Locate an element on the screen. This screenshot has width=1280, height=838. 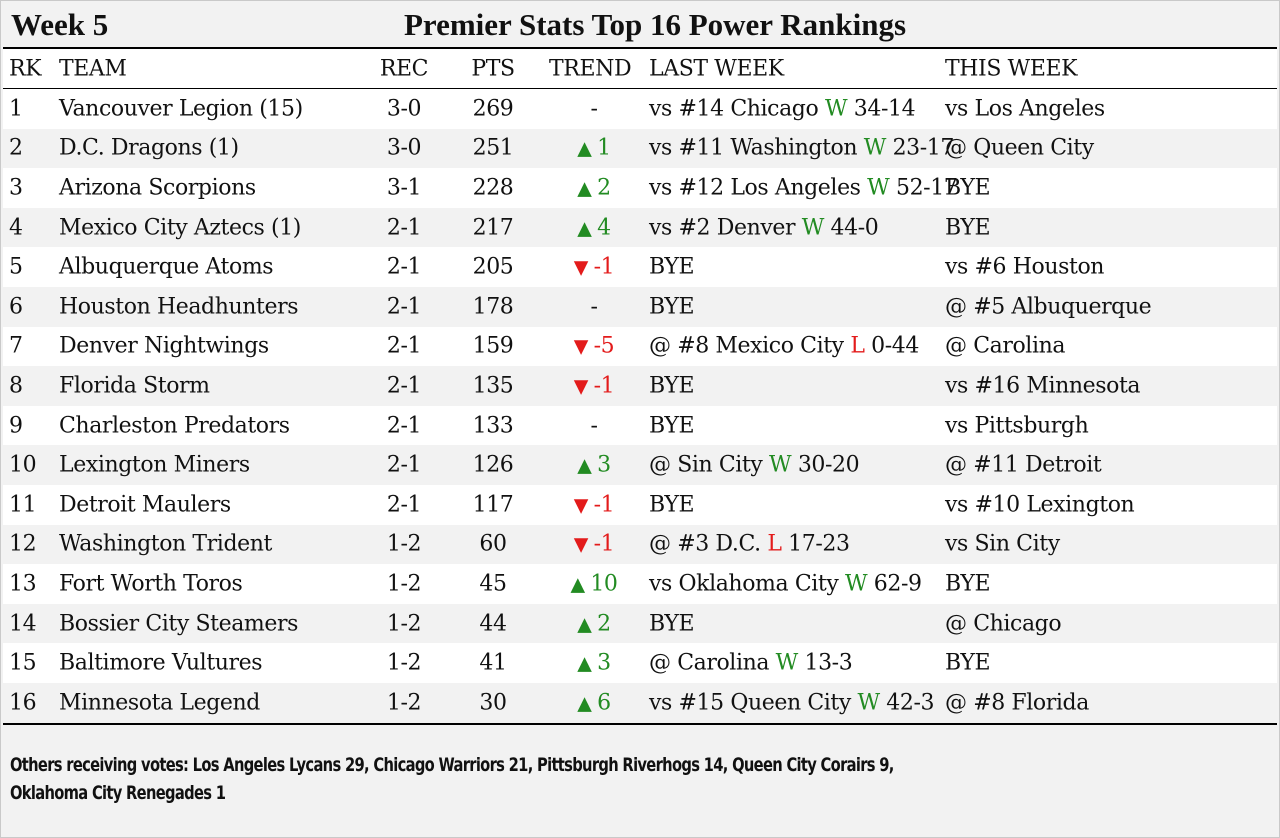
game-score: 42-3 is located at coordinates (910, 703).